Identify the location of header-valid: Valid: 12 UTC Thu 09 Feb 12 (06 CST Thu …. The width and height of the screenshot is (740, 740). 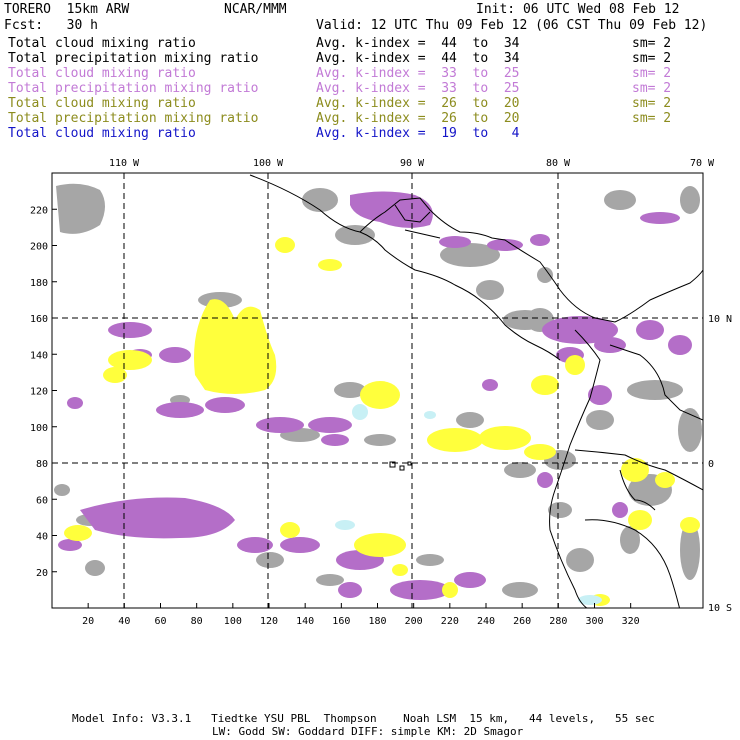
(512, 25).